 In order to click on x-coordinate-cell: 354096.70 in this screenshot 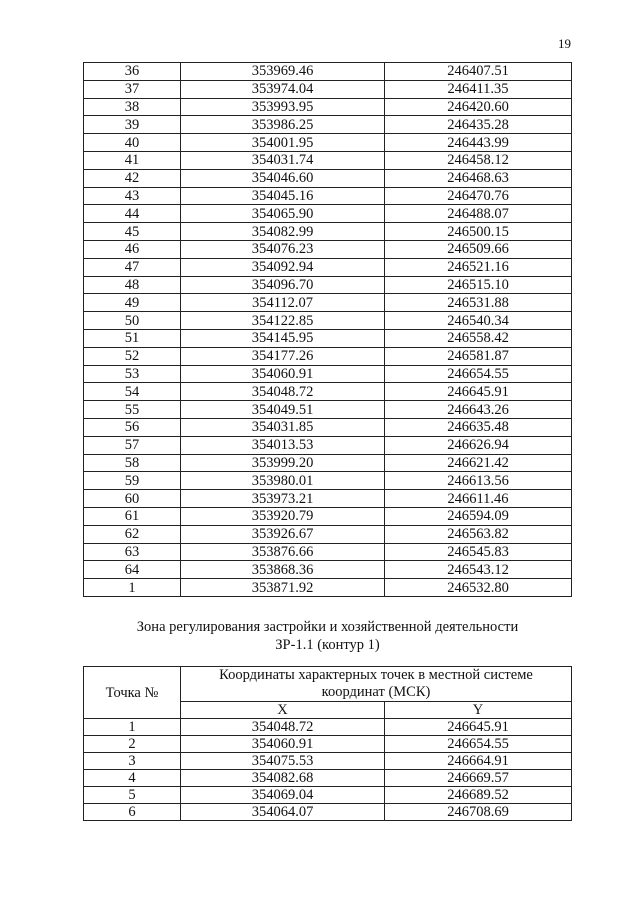, I will do `click(282, 285)`.